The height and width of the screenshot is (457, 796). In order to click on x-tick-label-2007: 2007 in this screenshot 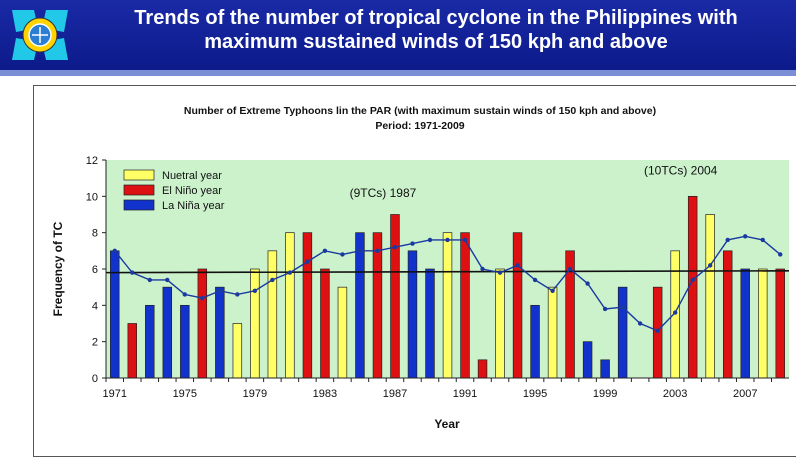, I will do `click(745, 394)`.